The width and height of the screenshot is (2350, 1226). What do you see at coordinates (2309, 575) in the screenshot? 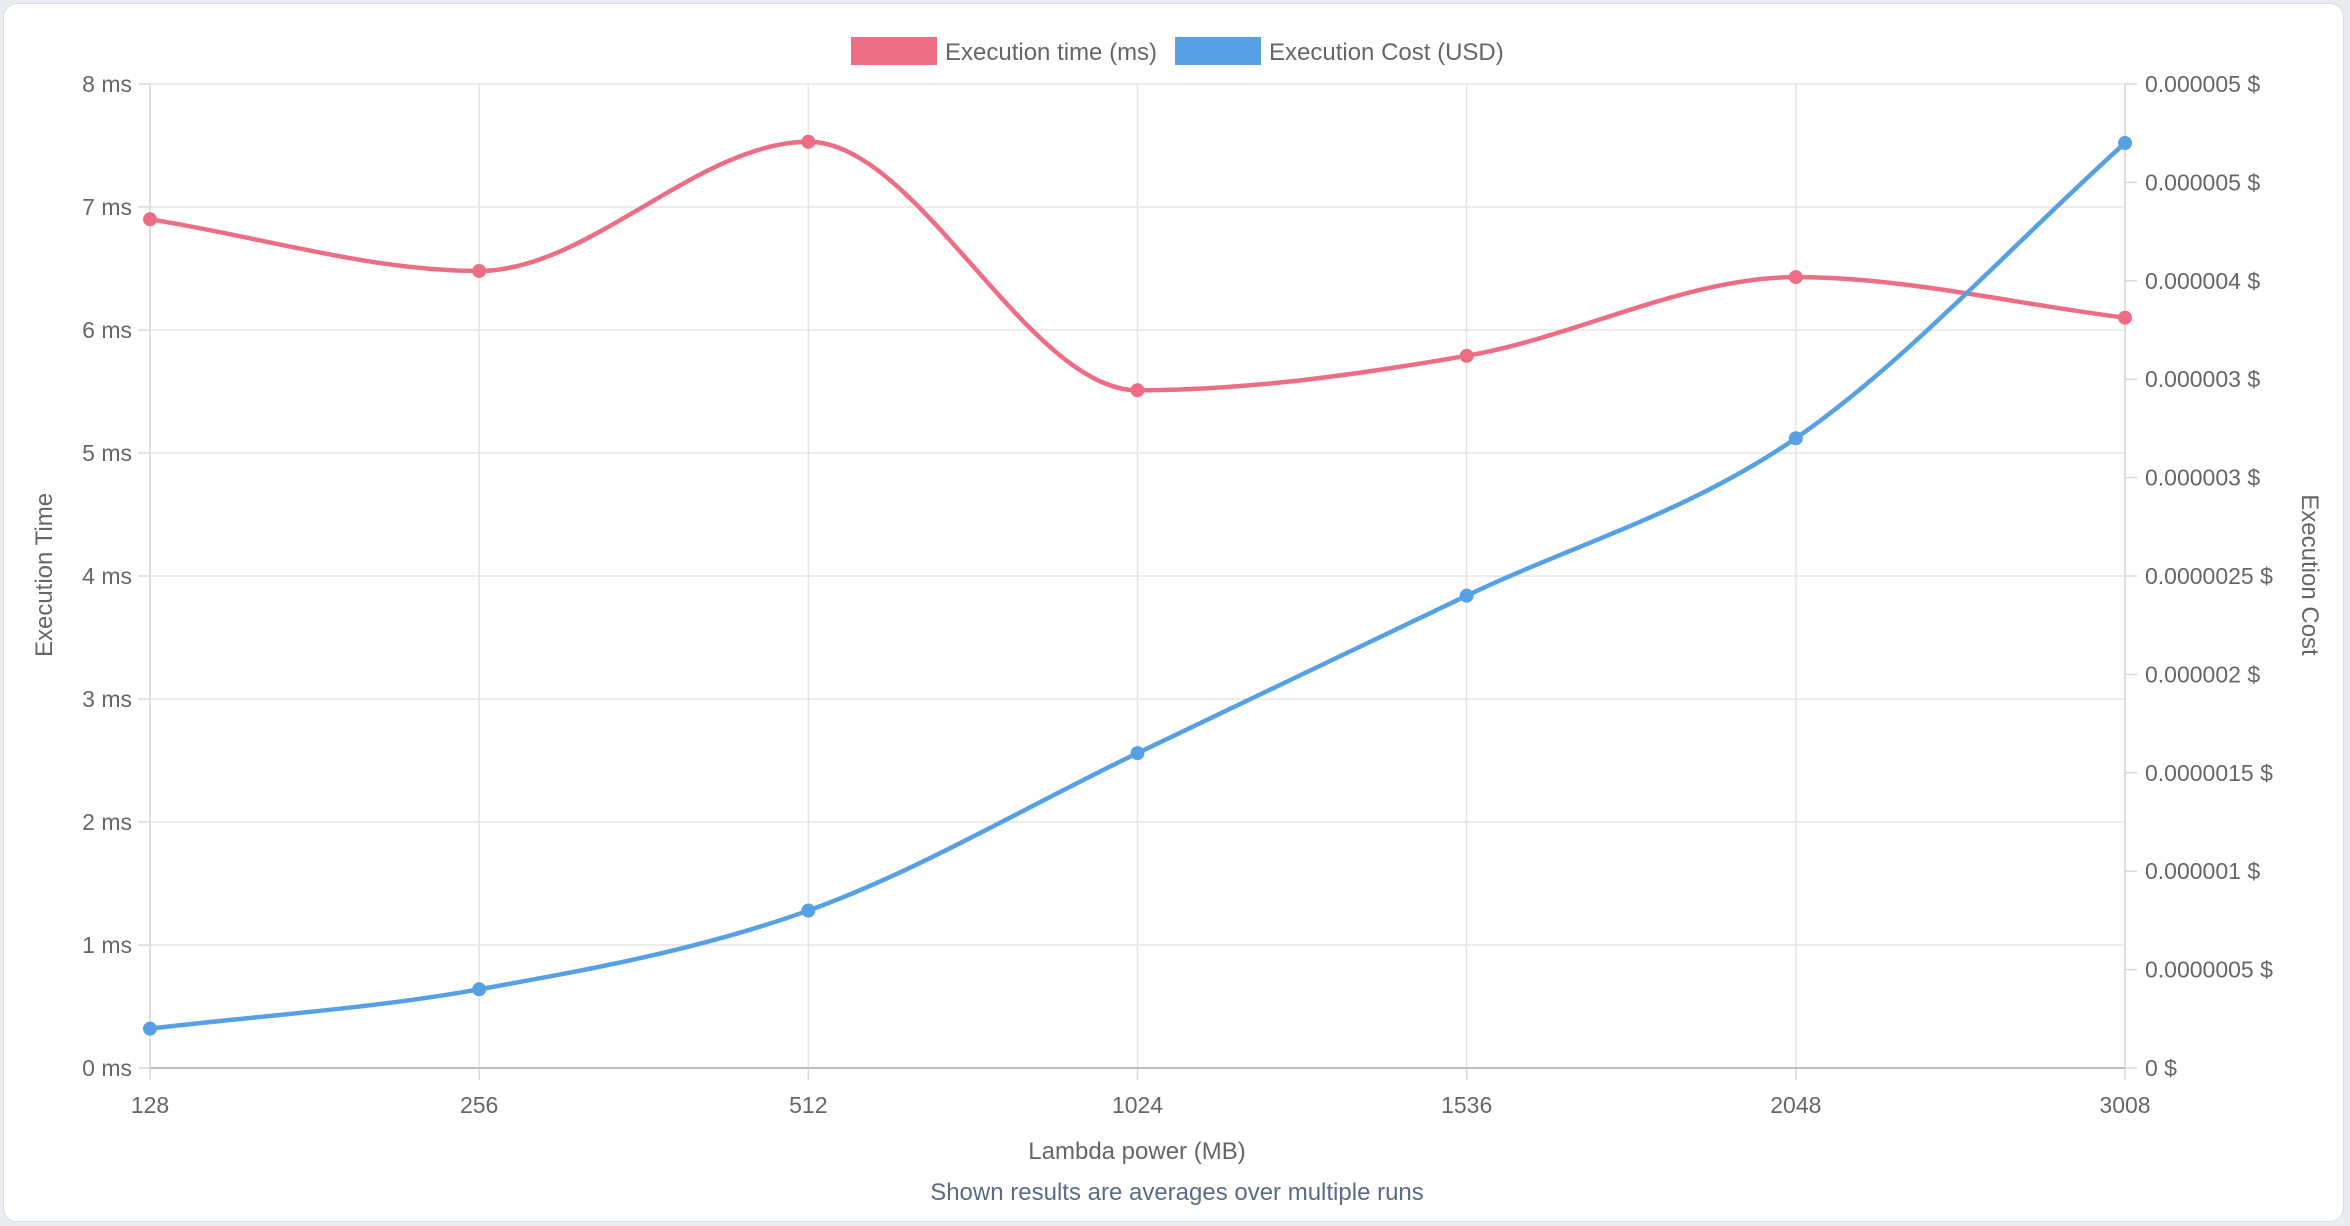
I see `y-axis-right-title: Execution Cost` at bounding box center [2309, 575].